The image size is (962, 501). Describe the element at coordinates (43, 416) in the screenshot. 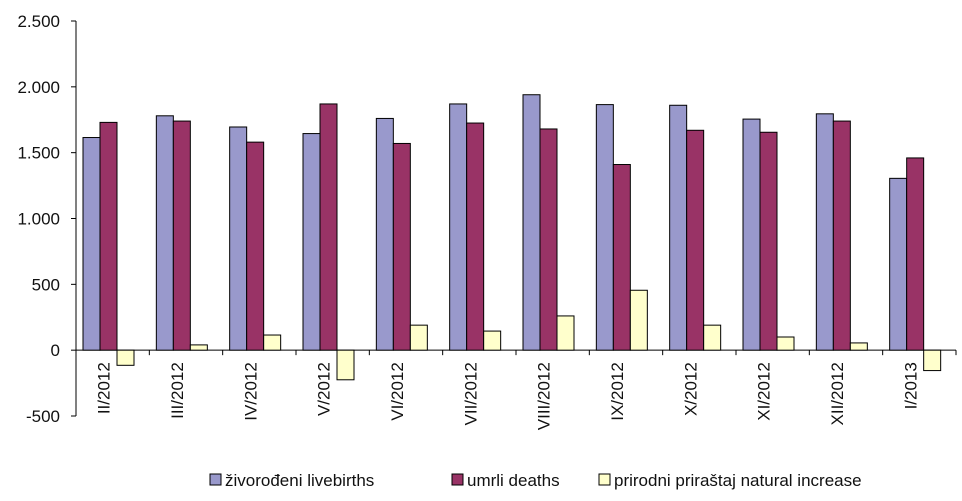

I see `y-tick-label: -500` at that location.